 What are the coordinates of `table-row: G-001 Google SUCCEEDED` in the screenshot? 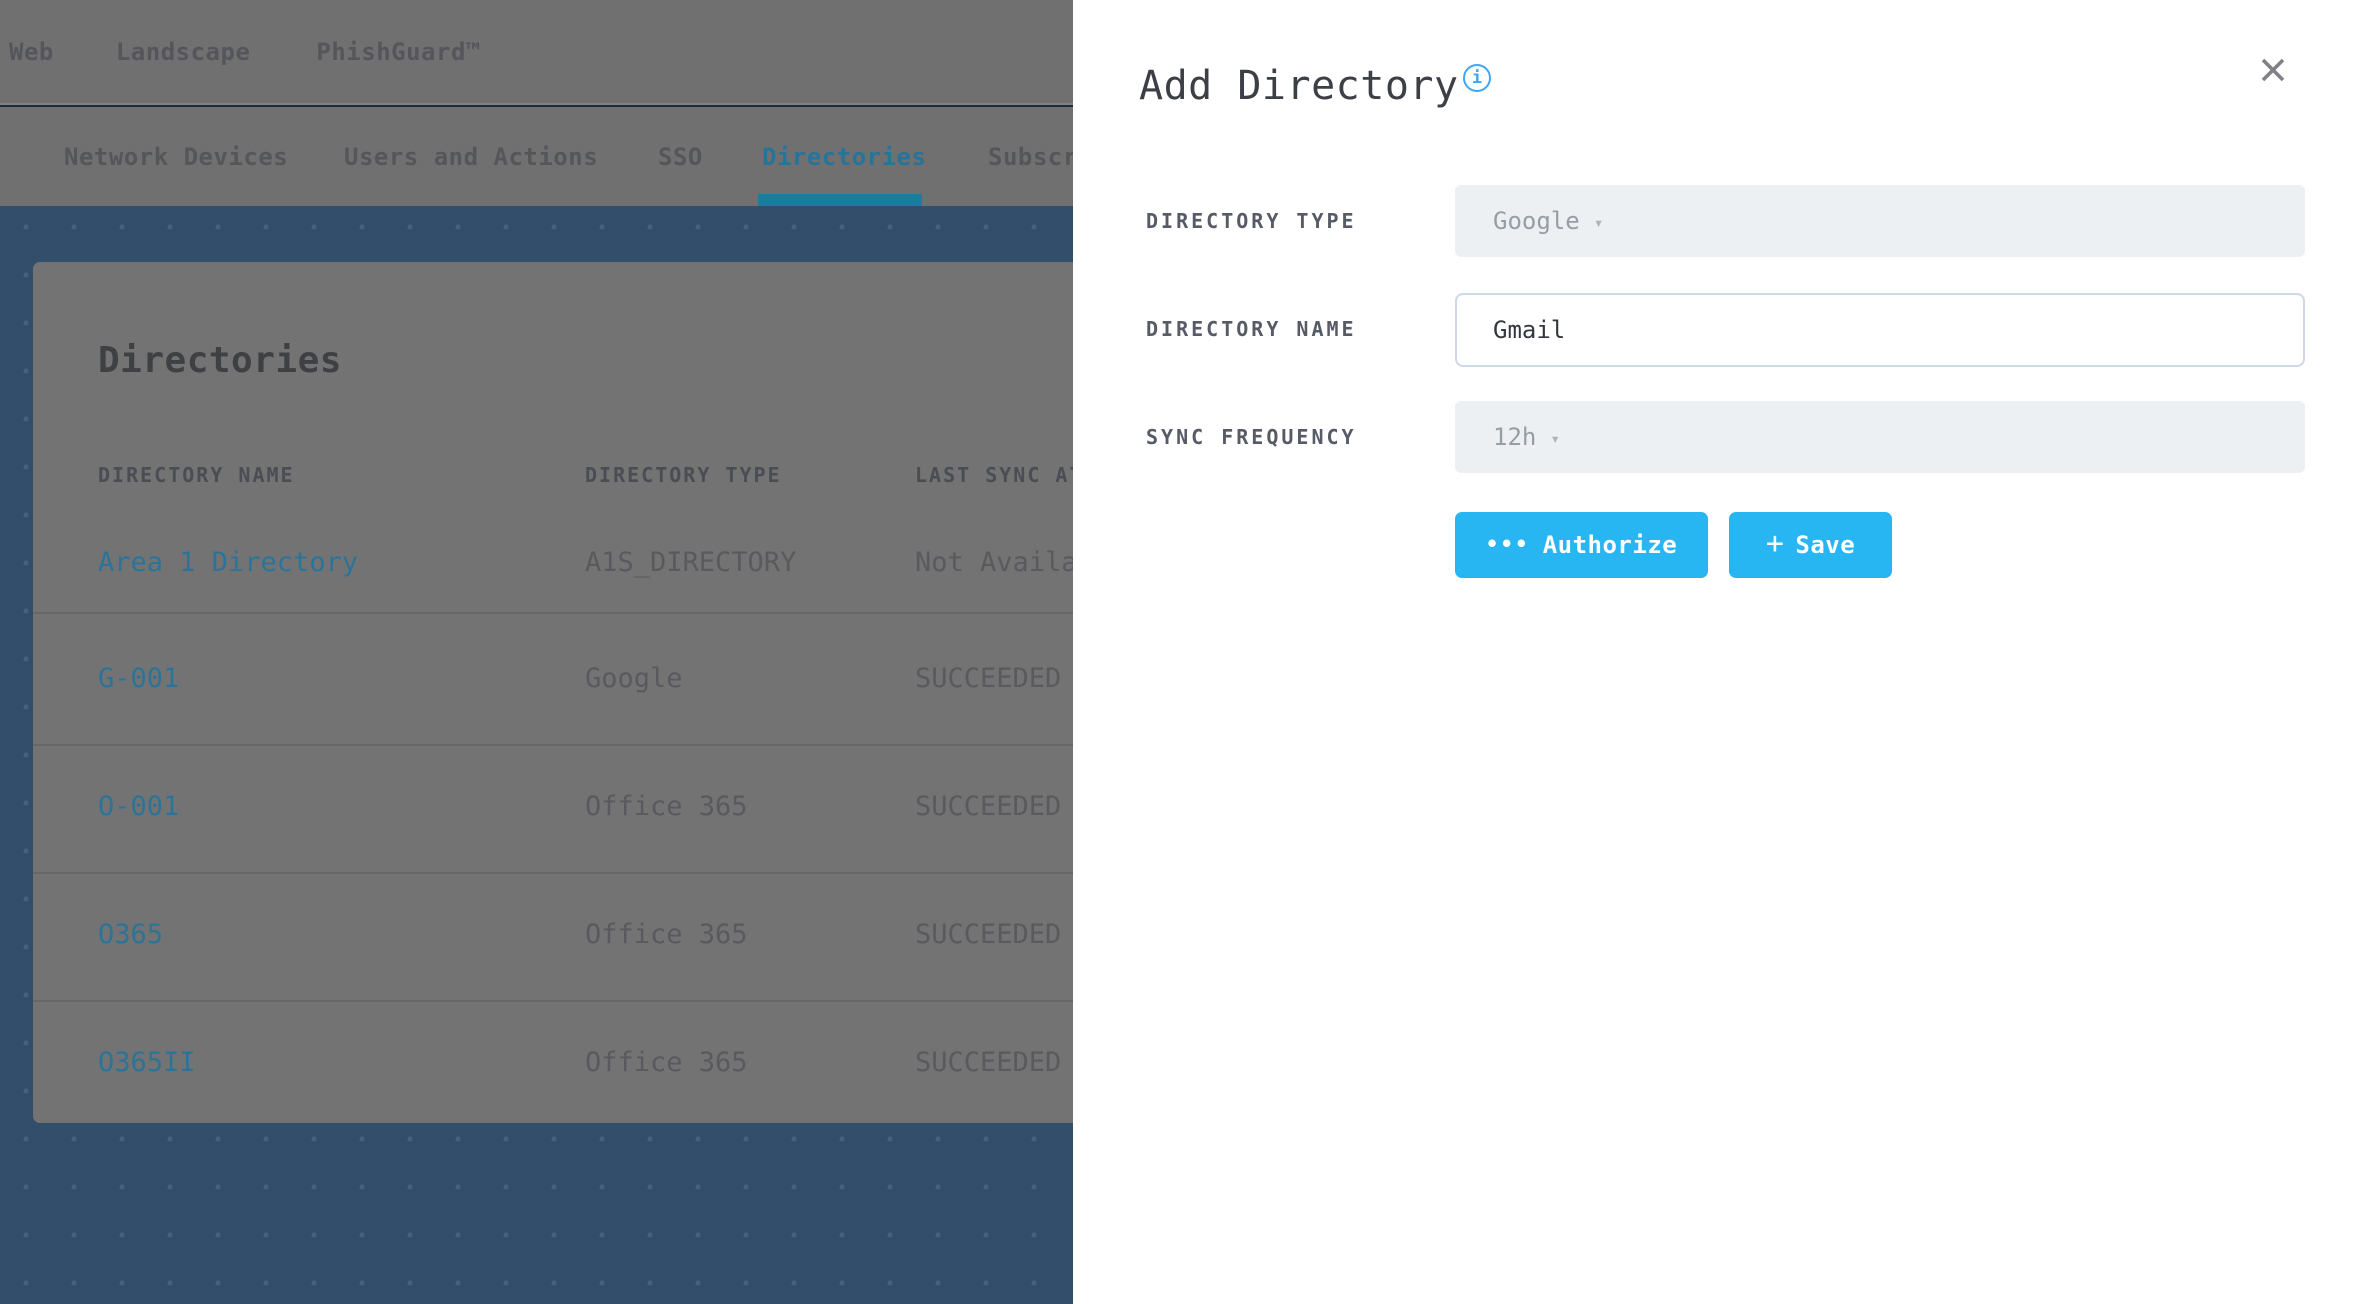 It's located at (1178, 679).